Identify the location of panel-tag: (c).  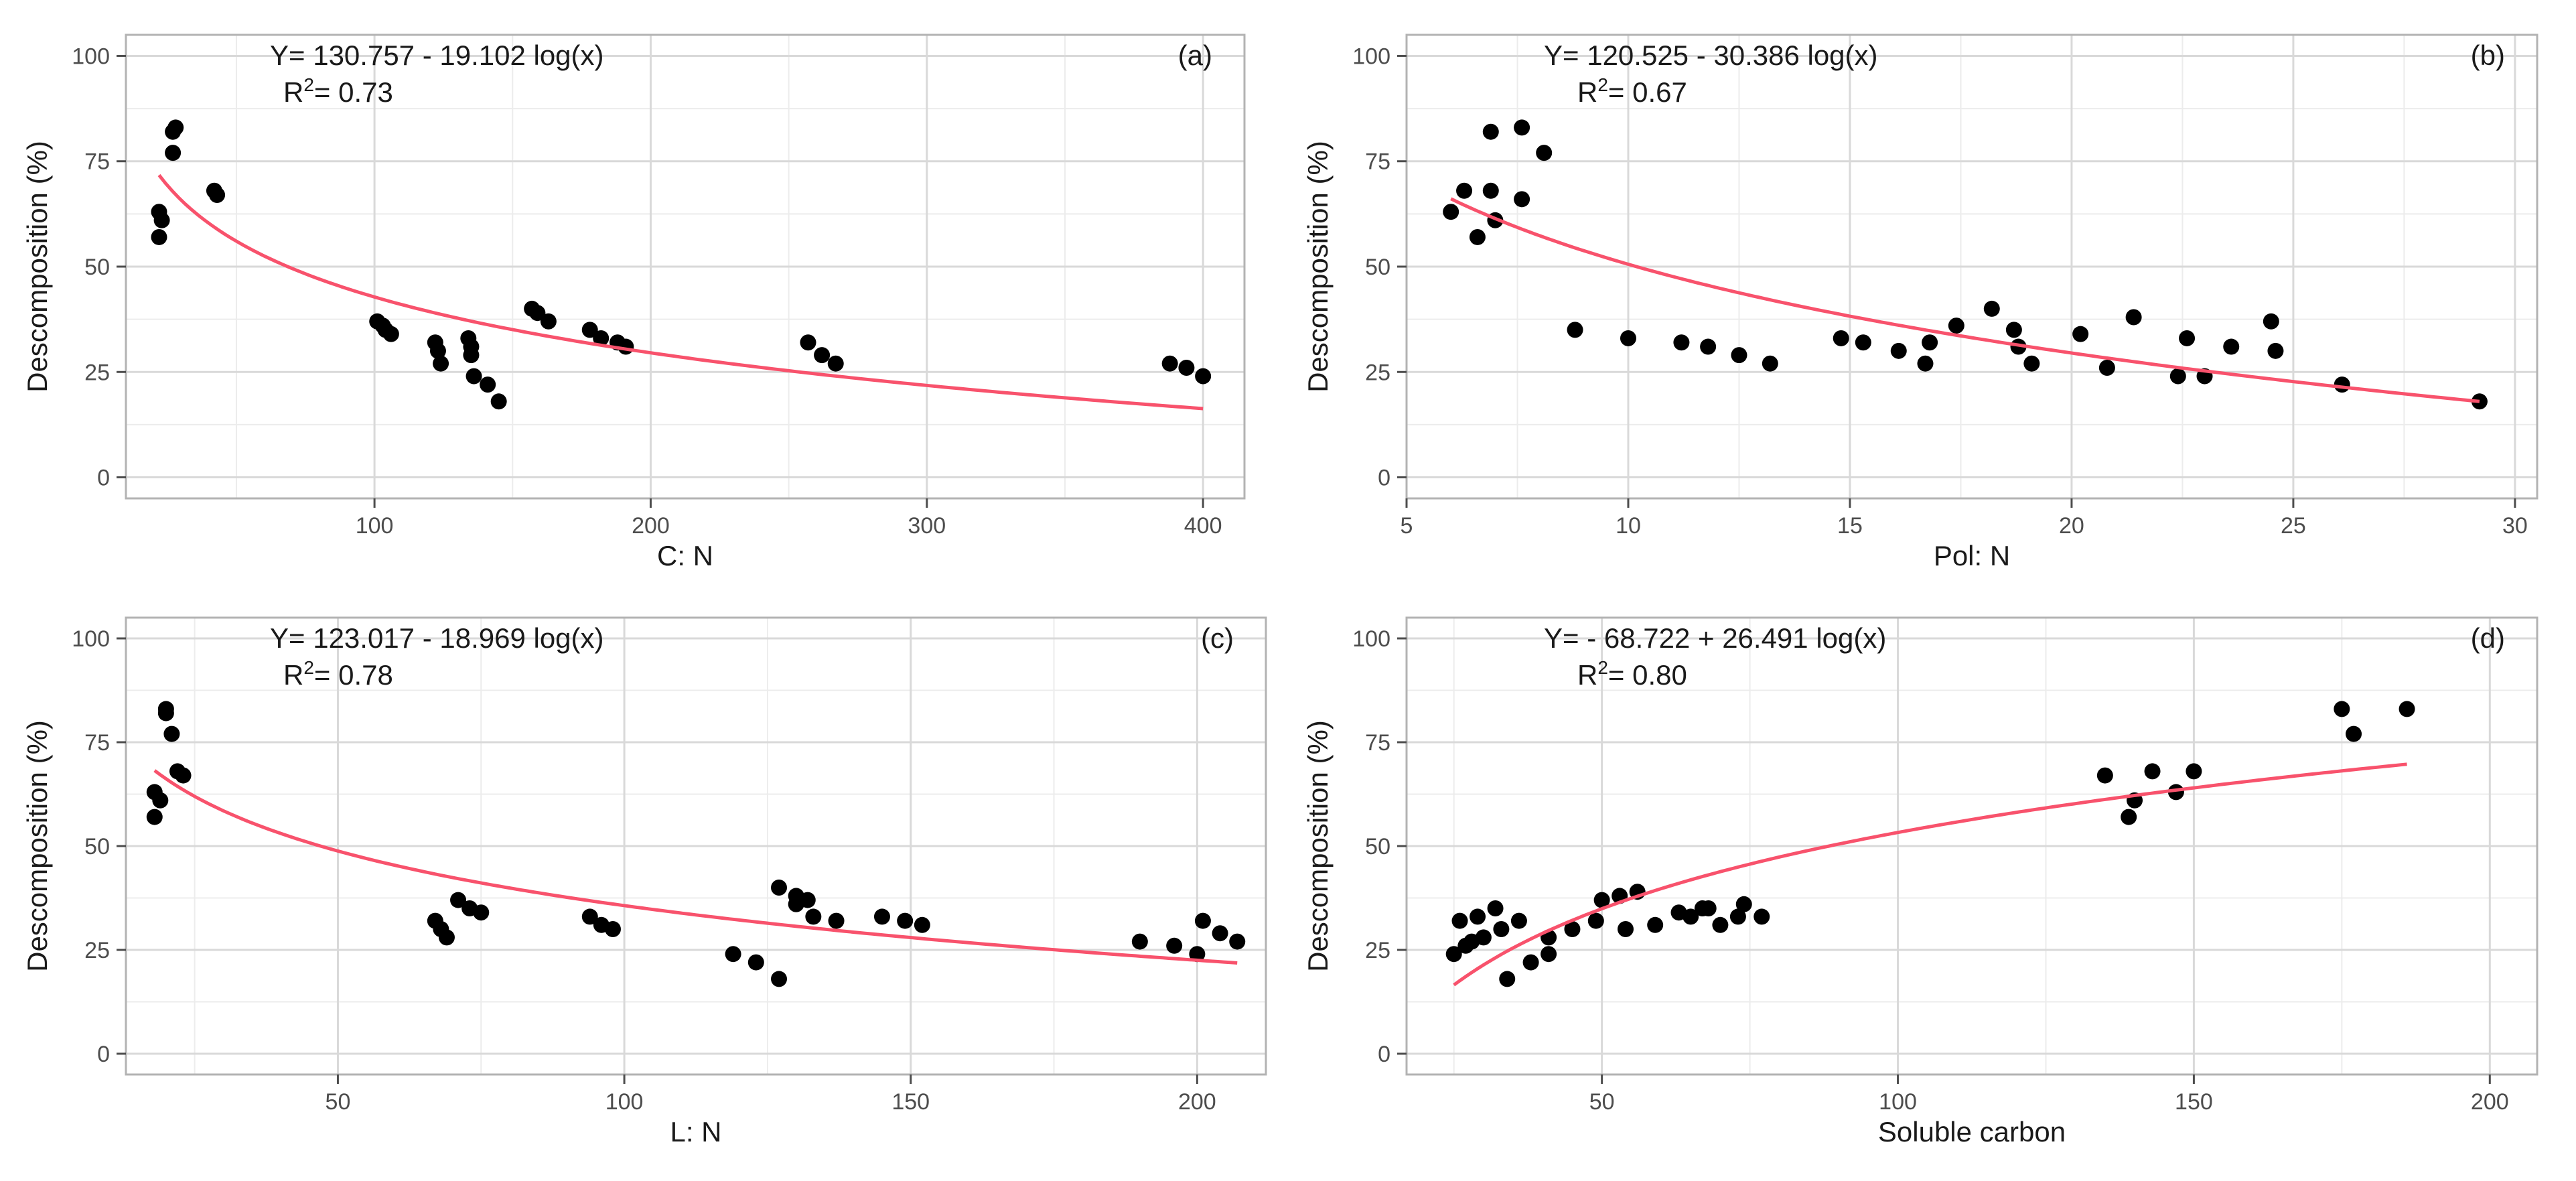
(1217, 638).